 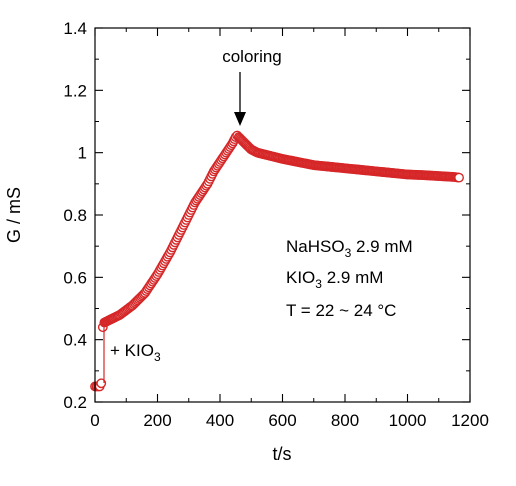 I want to click on x-tick-label: 200, so click(x=157, y=420).